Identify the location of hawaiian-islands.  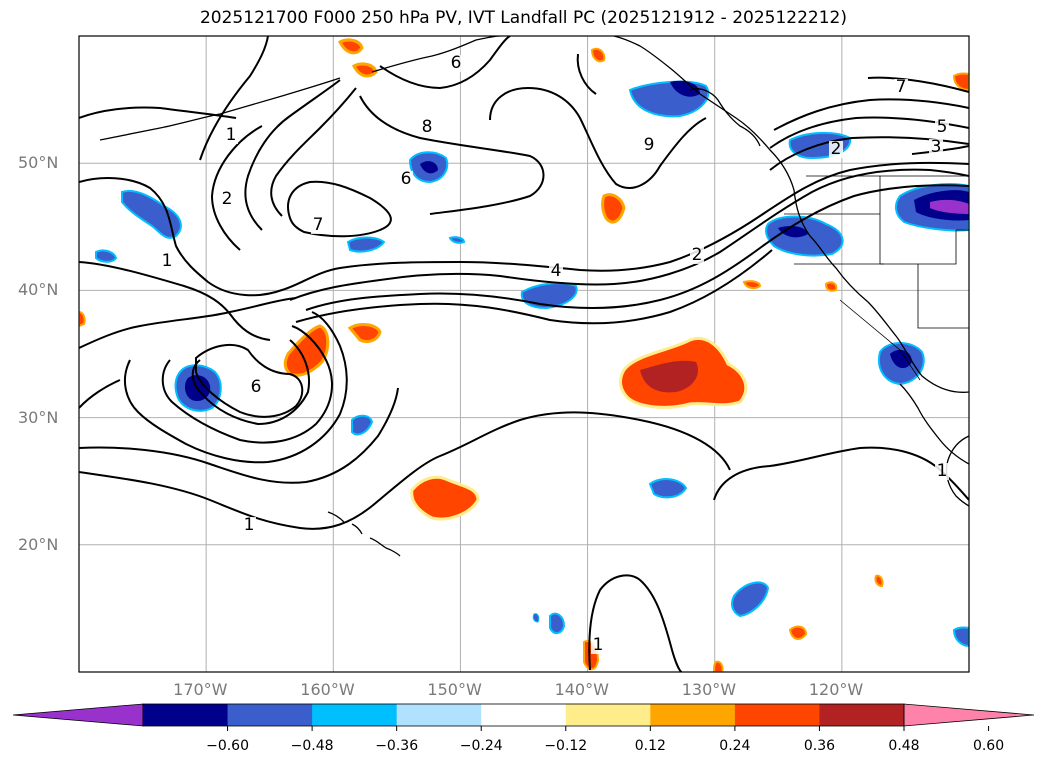
(364, 534).